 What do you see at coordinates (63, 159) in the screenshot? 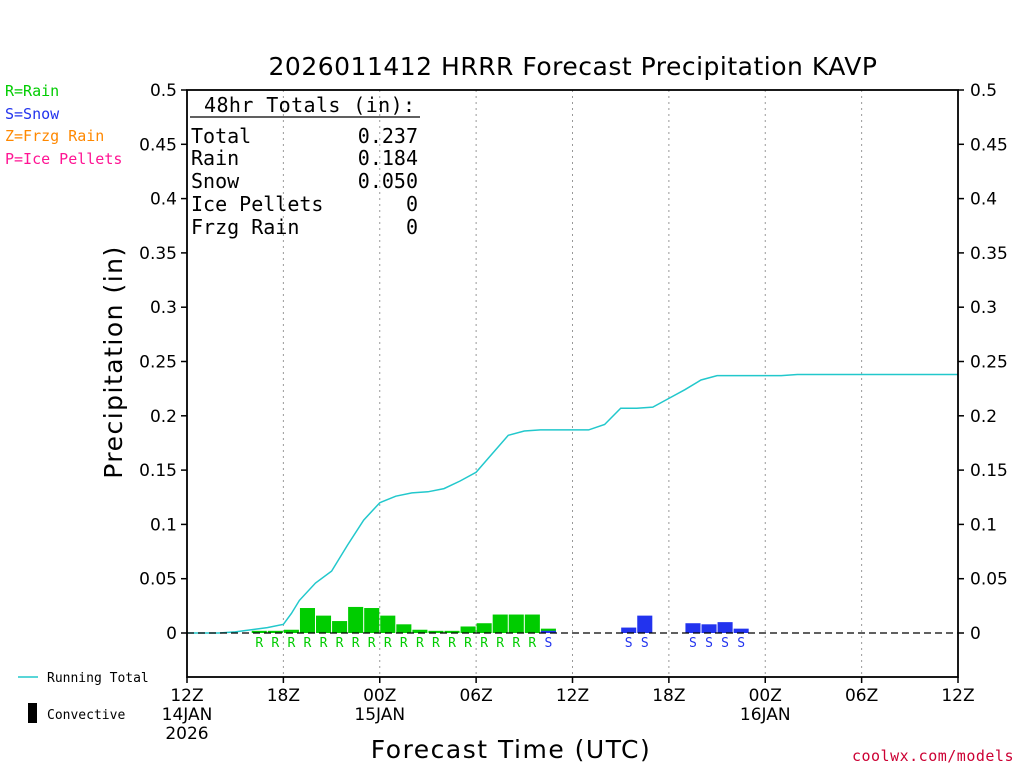
I see `legend-ice-pellets: P=Ice Pellets` at bounding box center [63, 159].